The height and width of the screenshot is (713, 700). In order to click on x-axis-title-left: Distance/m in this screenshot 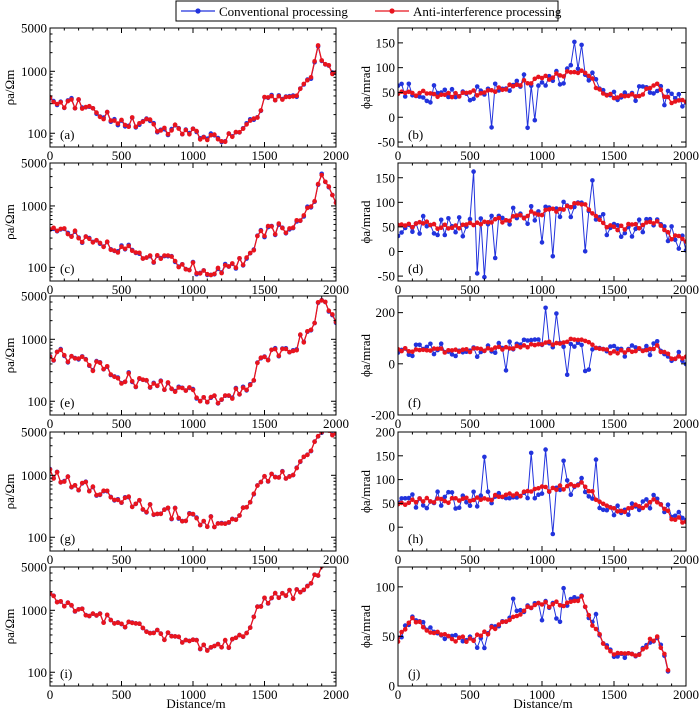, I will do `click(195, 703)`.